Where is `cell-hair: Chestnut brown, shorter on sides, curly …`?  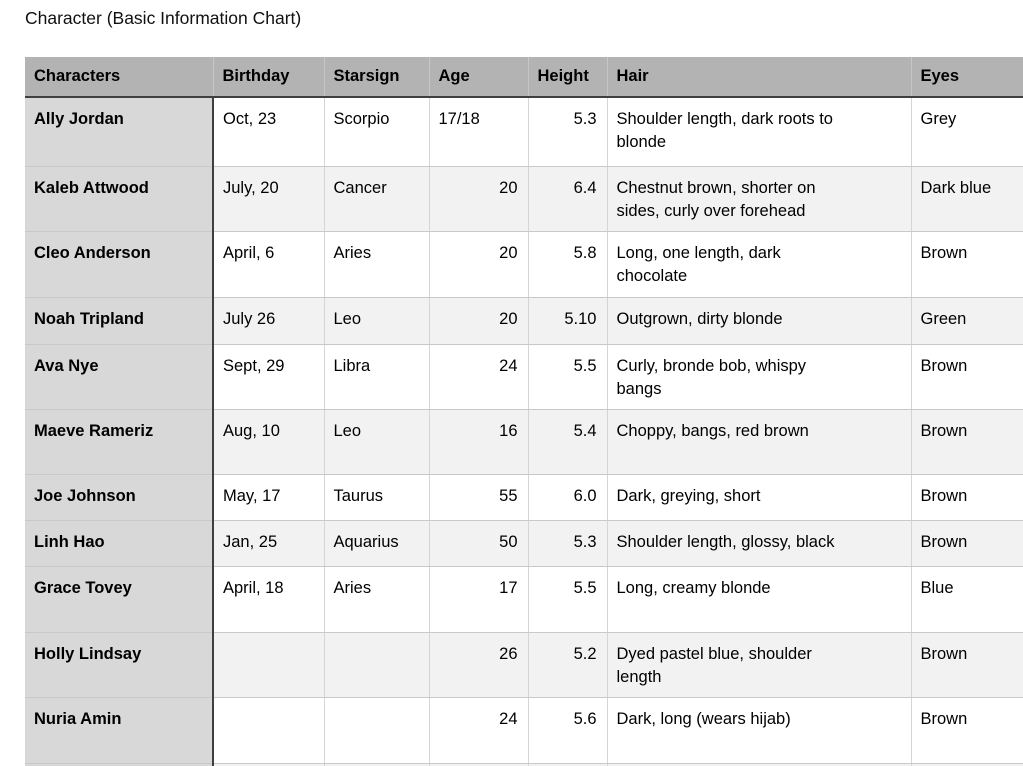 cell-hair: Chestnut brown, shorter on sides, curly … is located at coordinates (758, 199).